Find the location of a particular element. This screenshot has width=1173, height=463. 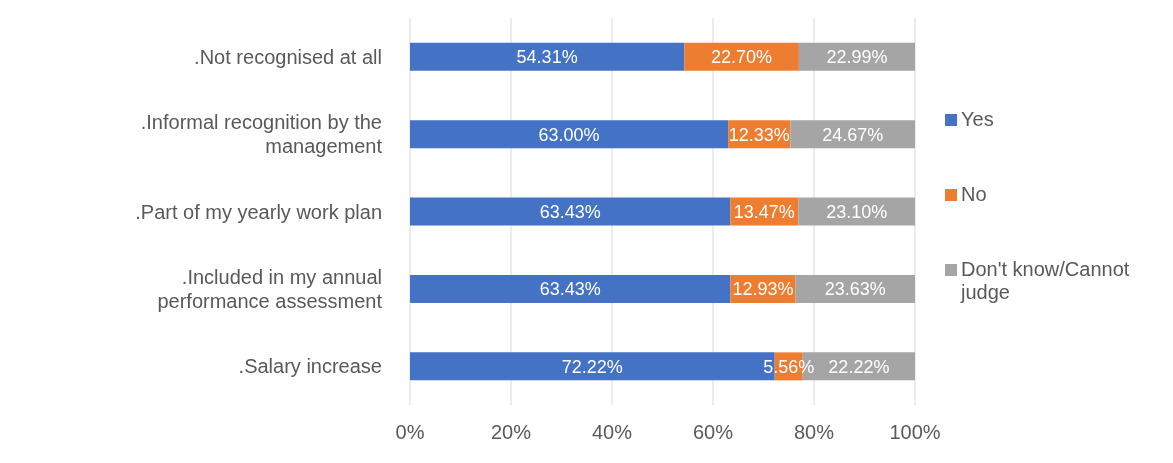

data-label: 12.33% is located at coordinates (759, 134).